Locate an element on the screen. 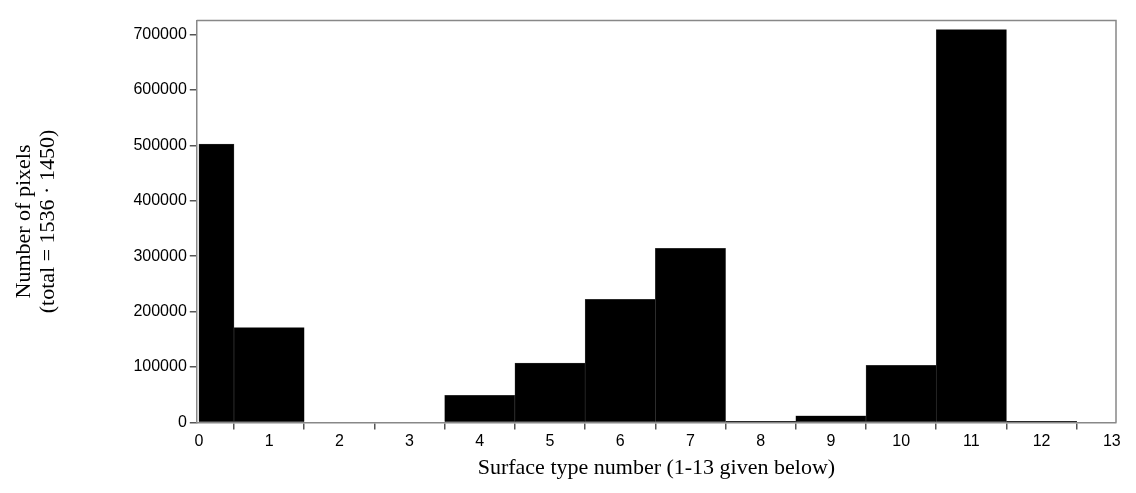 Image resolution: width=1136 pixels, height=493 pixels. x-axis-title: Surface type number (1-13 given below) is located at coordinates (656, 466).